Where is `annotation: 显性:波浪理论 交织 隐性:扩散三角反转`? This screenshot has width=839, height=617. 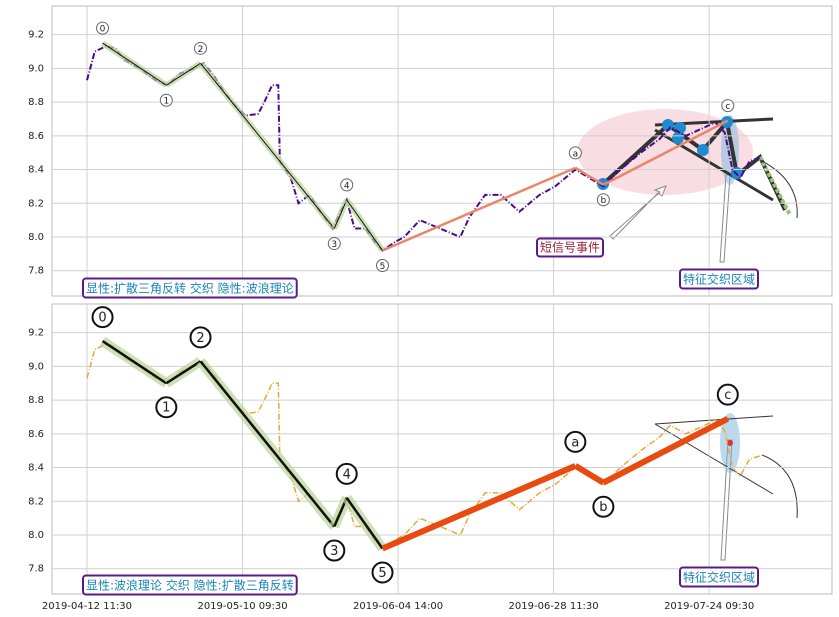
annotation: 显性:波浪理论 交织 隐性:扩散三角反转 is located at coordinates (190, 585).